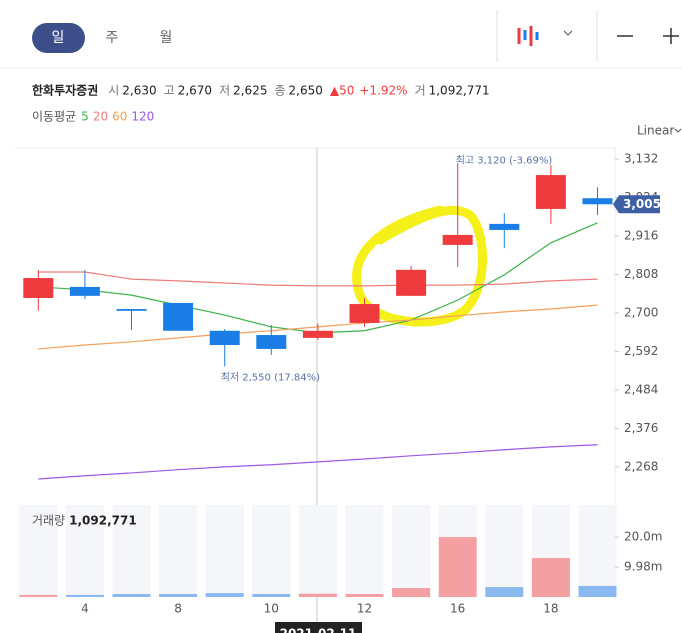 This screenshot has height=633, width=682. I want to click on v-tick-label: 20.0m, so click(643, 537).